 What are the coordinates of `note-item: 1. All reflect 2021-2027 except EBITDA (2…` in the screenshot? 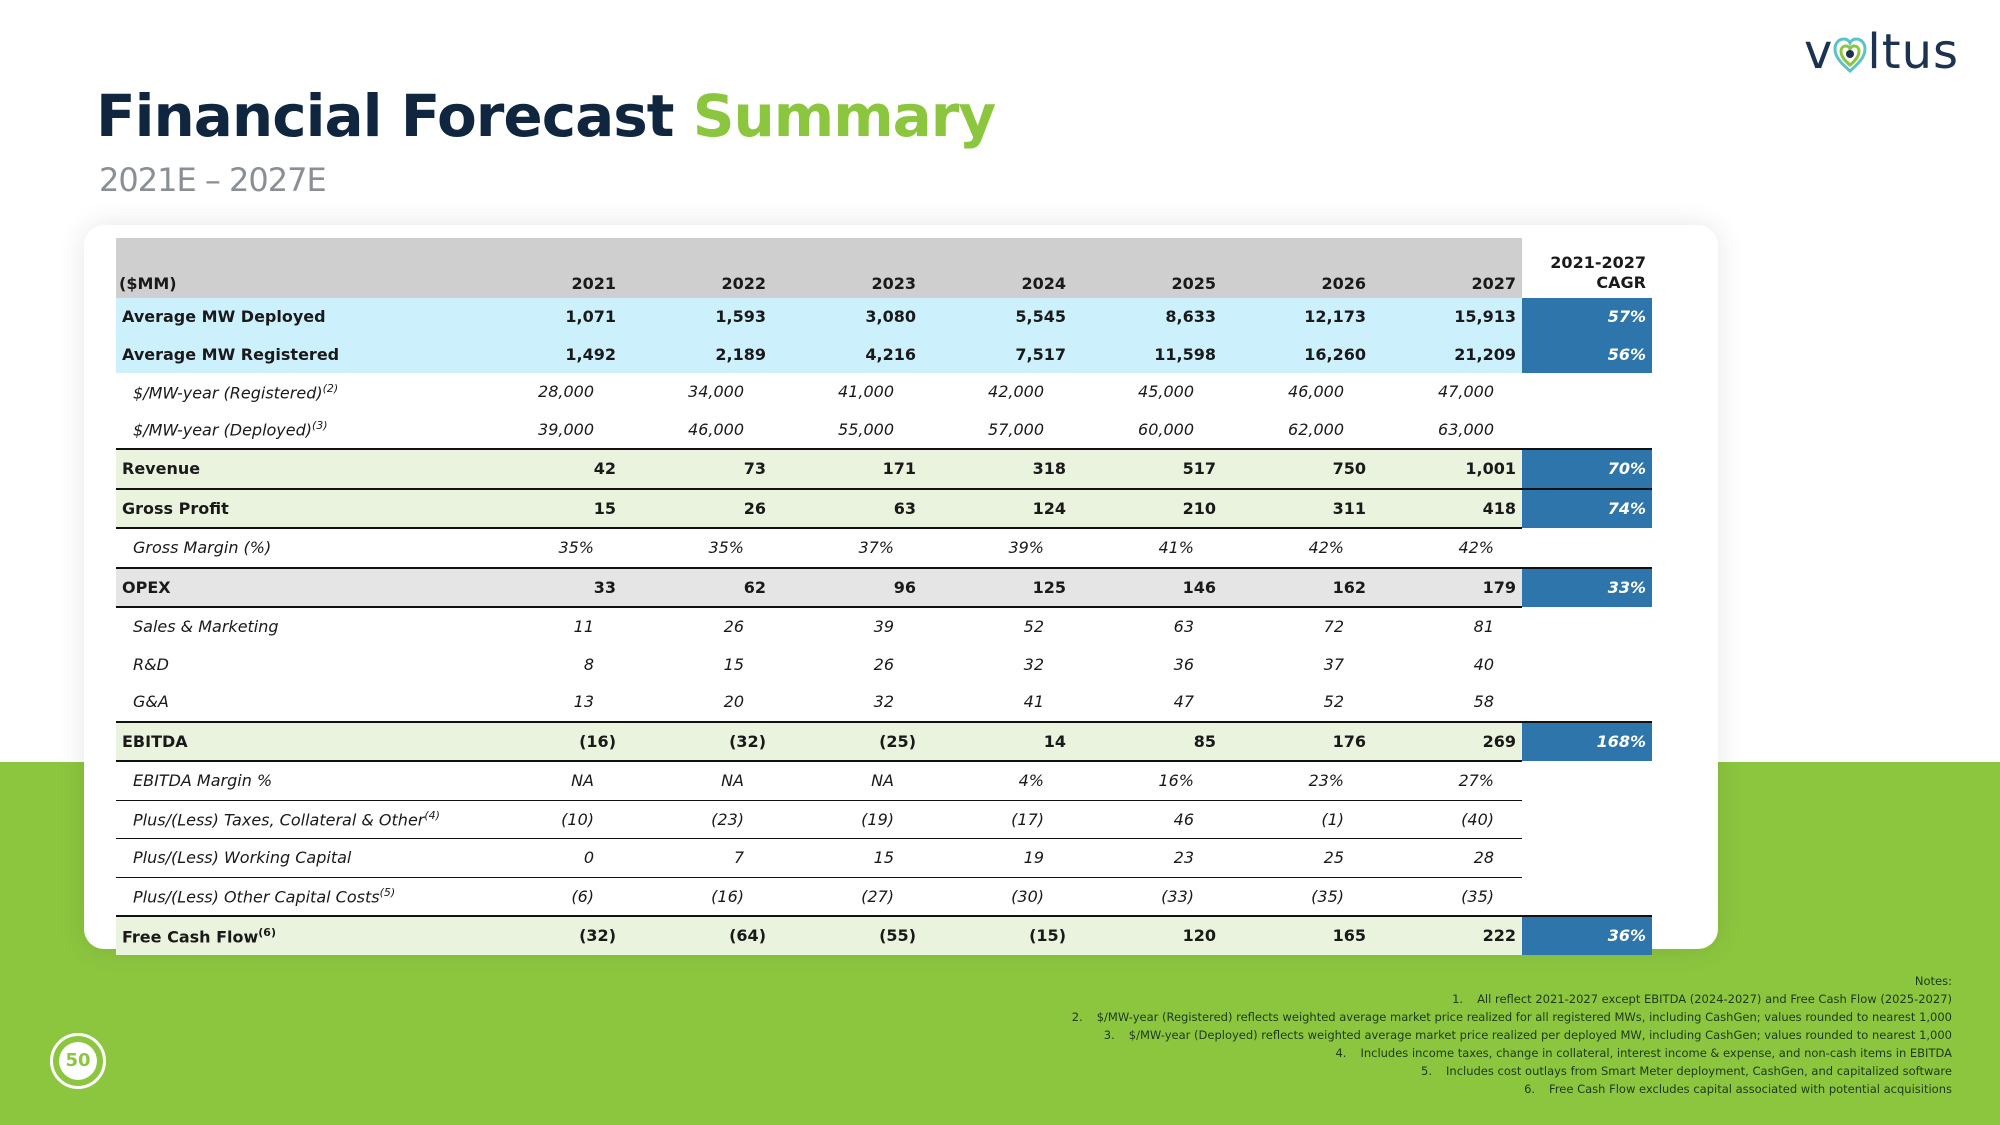 It's located at (1452, 999).